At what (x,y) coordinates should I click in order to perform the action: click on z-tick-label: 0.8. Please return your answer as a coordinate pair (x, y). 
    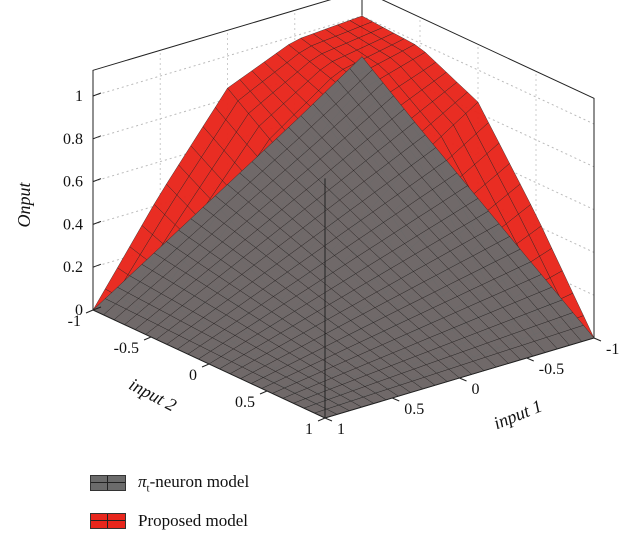
    Looking at the image, I should click on (73, 139).